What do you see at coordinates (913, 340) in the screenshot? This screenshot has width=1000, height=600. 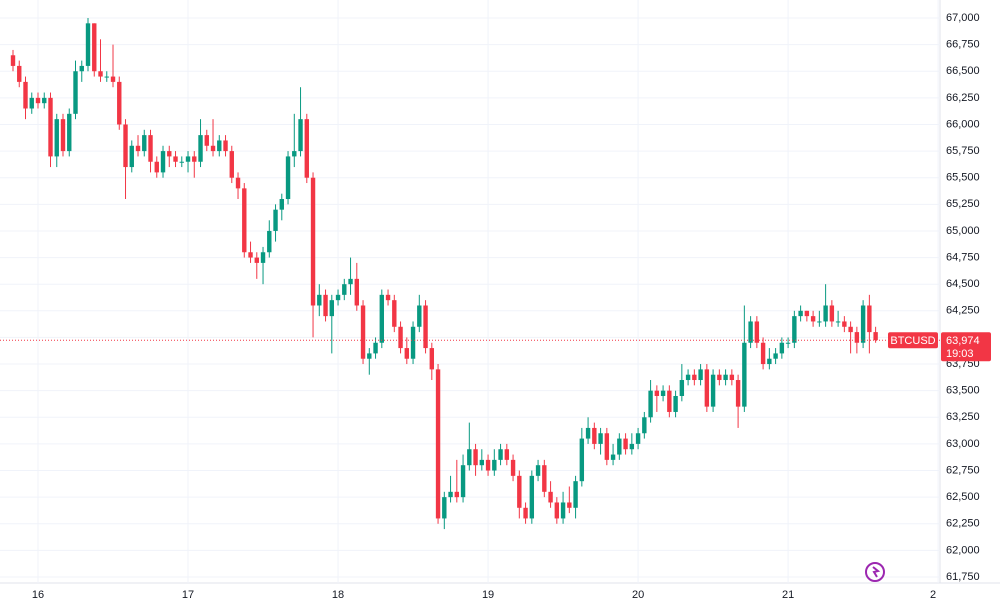 I see `symbol-tag` at bounding box center [913, 340].